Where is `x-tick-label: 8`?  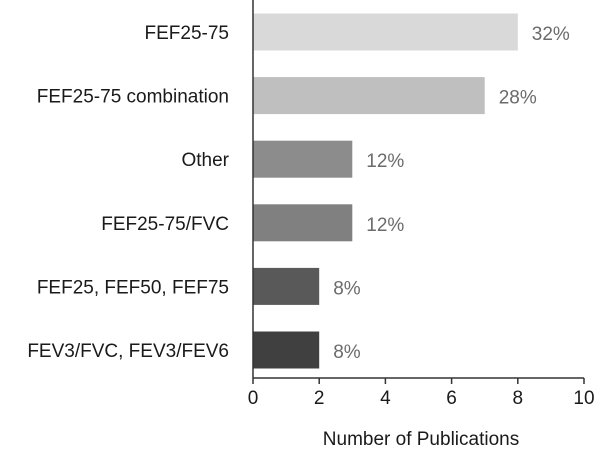
x-tick-label: 8 is located at coordinates (518, 398).